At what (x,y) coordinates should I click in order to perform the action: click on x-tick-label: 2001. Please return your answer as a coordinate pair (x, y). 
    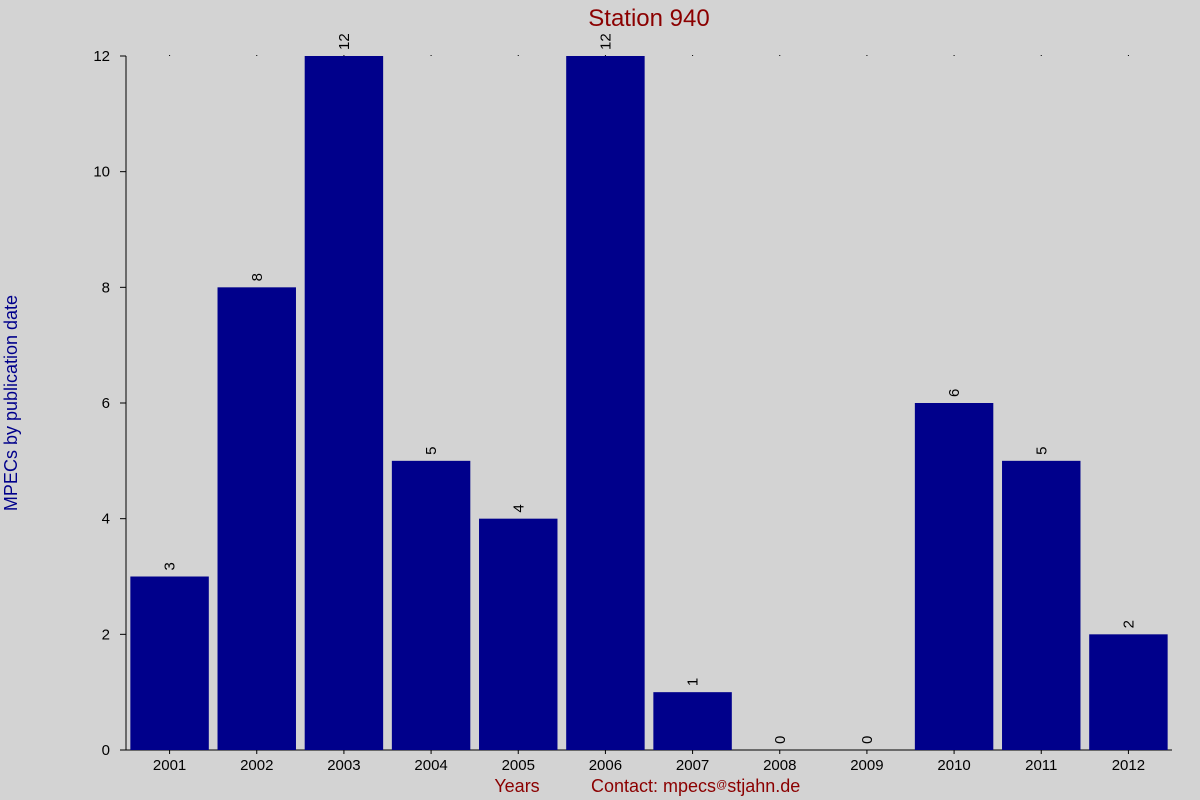
    Looking at the image, I should click on (169, 765).